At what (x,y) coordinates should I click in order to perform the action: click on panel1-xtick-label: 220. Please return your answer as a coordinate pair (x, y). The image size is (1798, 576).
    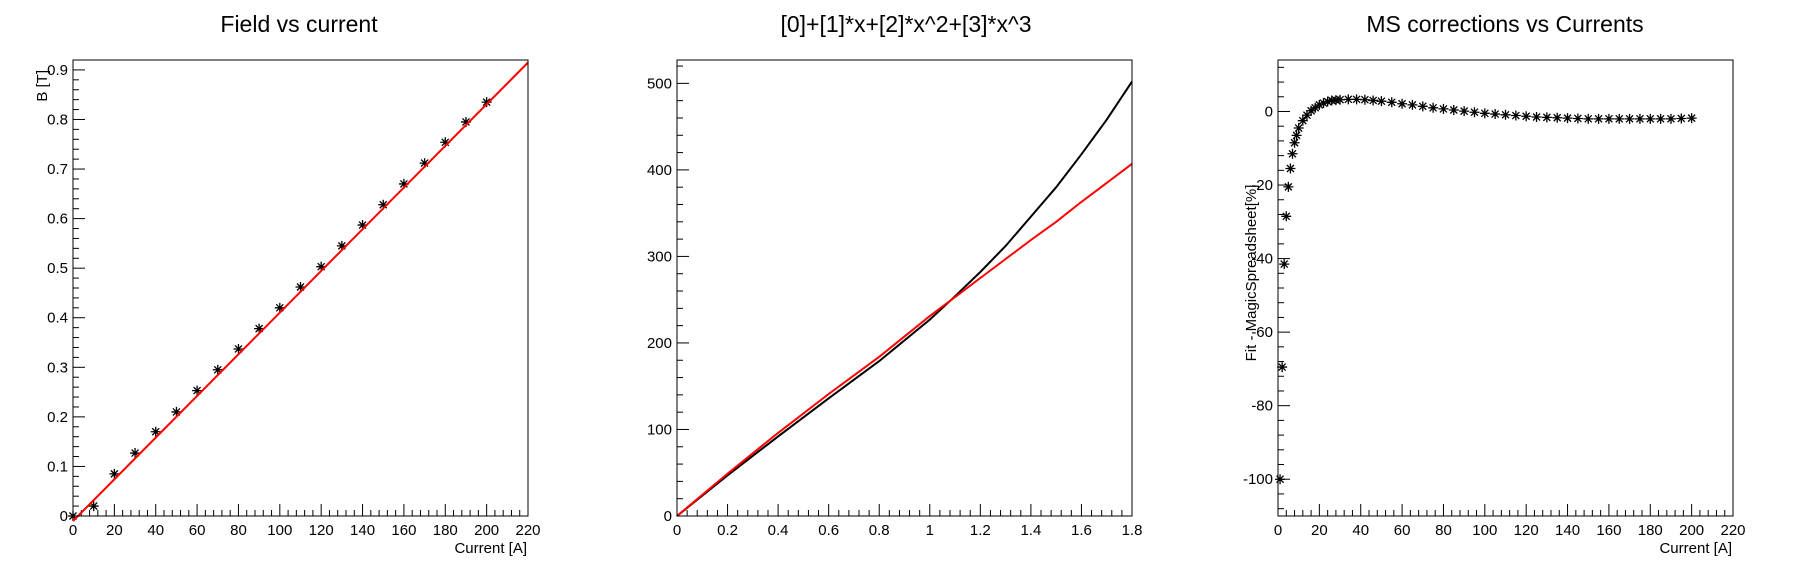
    Looking at the image, I should click on (527, 530).